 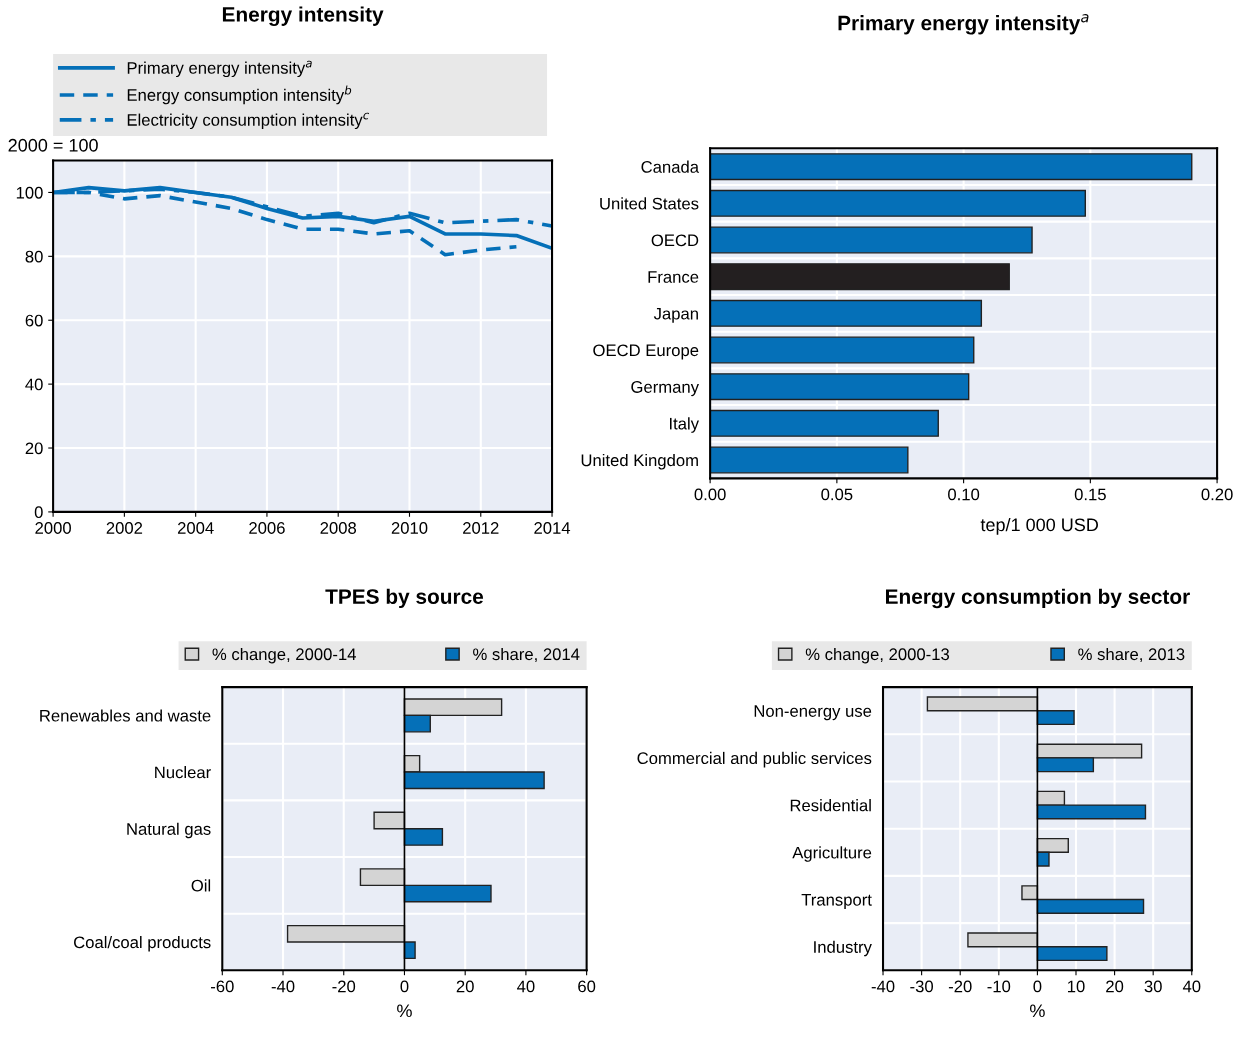 What do you see at coordinates (53, 145) in the screenshot?
I see `y-axis-title: 2000 = 100` at bounding box center [53, 145].